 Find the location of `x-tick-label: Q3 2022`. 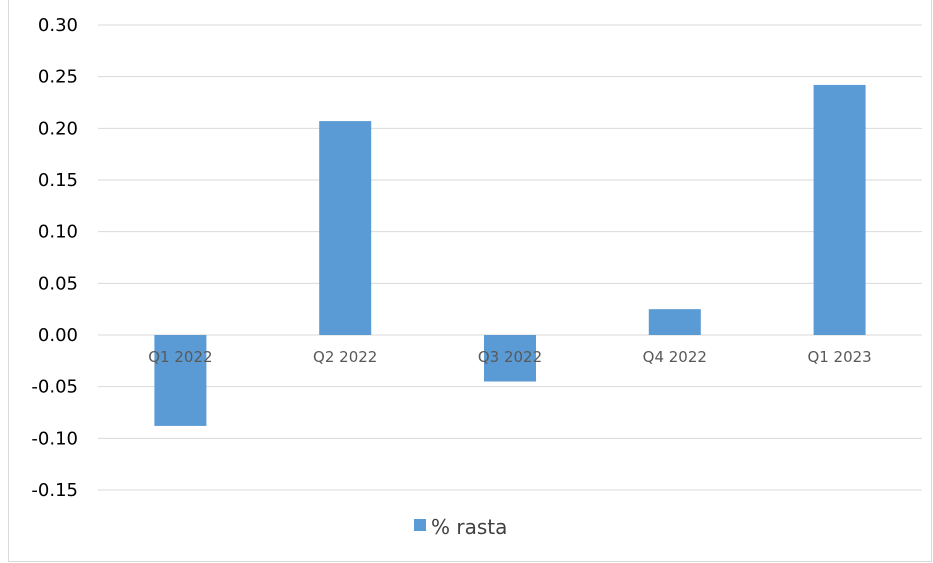

x-tick-label: Q3 2022 is located at coordinates (510, 357).